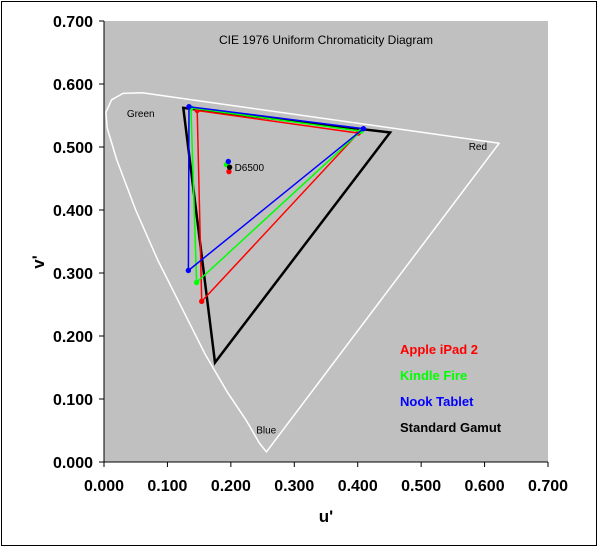  Describe the element at coordinates (73, 337) in the screenshot. I see `y-tick-label: 0.200` at that location.